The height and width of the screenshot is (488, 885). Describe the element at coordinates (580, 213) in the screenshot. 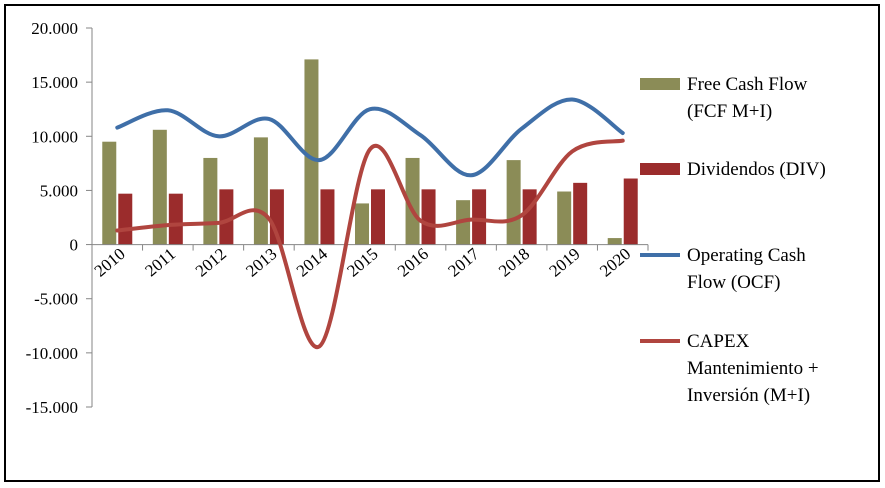

I see `bar-div-2019` at that location.